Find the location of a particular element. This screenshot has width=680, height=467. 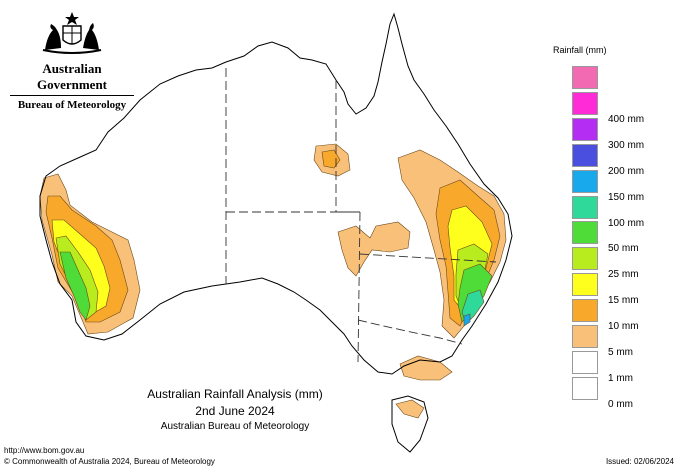

legend-label: 50 mm is located at coordinates (623, 249).